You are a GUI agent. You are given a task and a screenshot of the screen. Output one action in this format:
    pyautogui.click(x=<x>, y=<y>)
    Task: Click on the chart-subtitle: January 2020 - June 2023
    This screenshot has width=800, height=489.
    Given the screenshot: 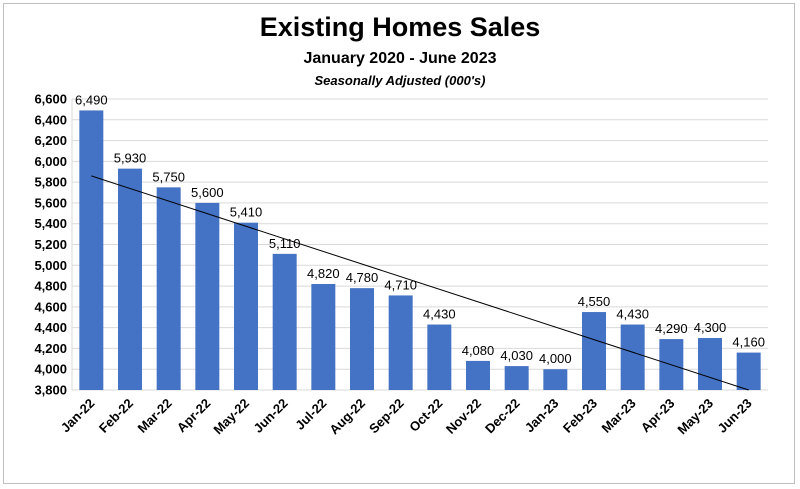 What is the action you would take?
    pyautogui.click(x=400, y=58)
    